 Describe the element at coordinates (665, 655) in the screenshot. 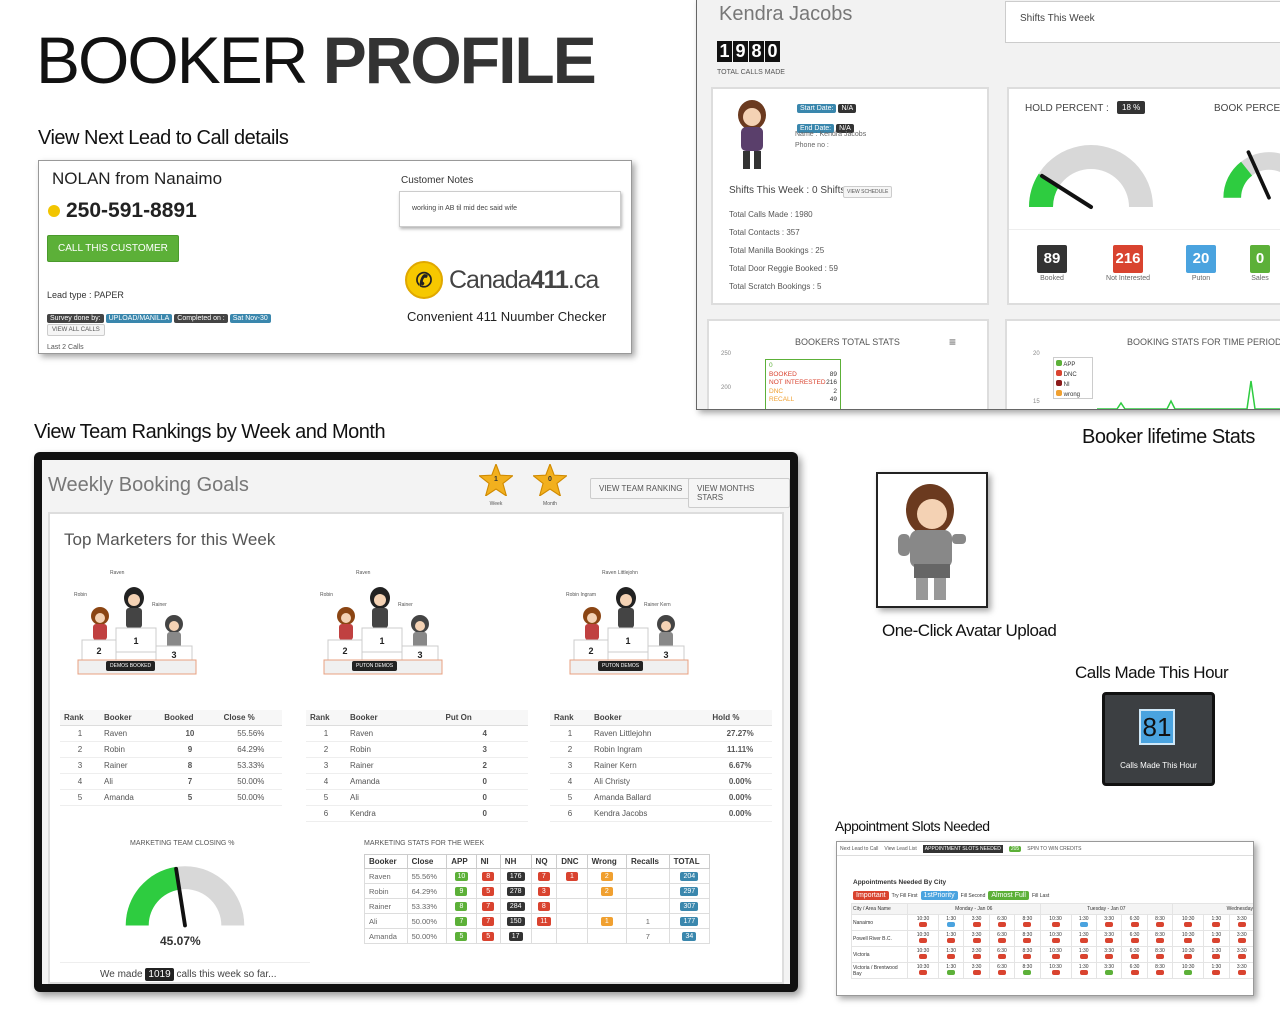

I see `svg-text: 3` at that location.